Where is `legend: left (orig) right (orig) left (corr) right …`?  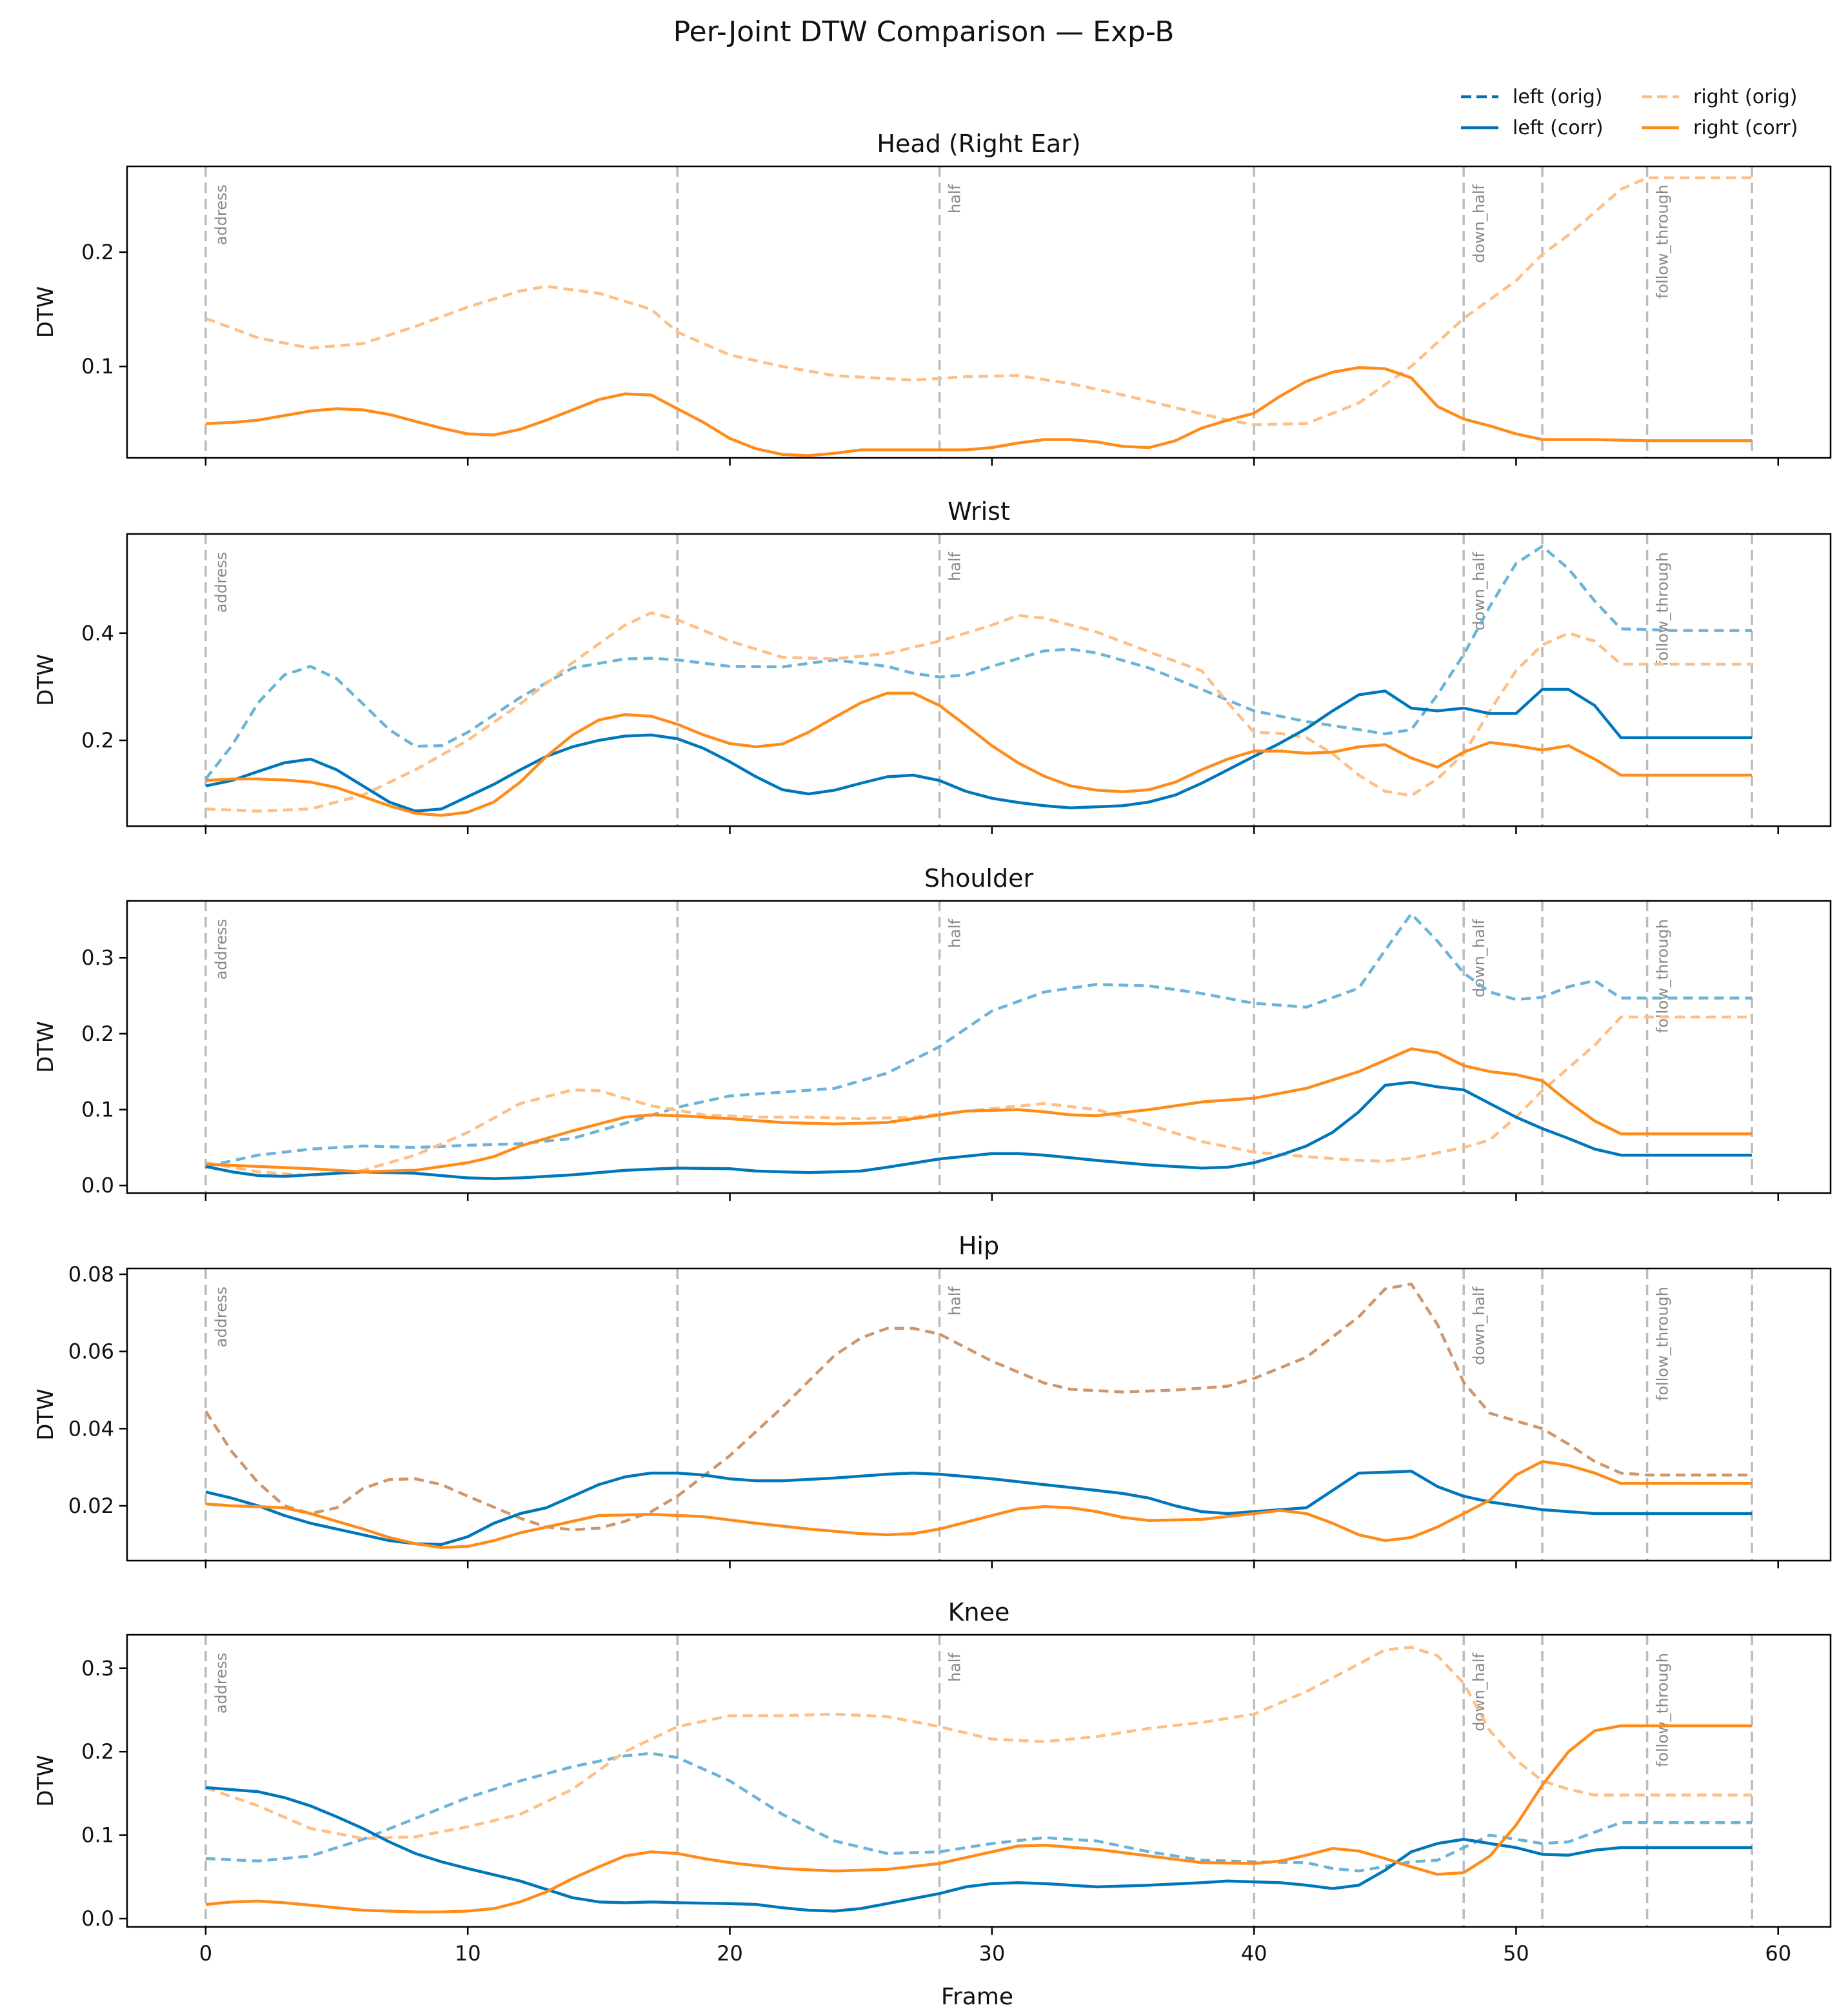 legend: left (orig) right (orig) left (corr) right … is located at coordinates (1629, 112).